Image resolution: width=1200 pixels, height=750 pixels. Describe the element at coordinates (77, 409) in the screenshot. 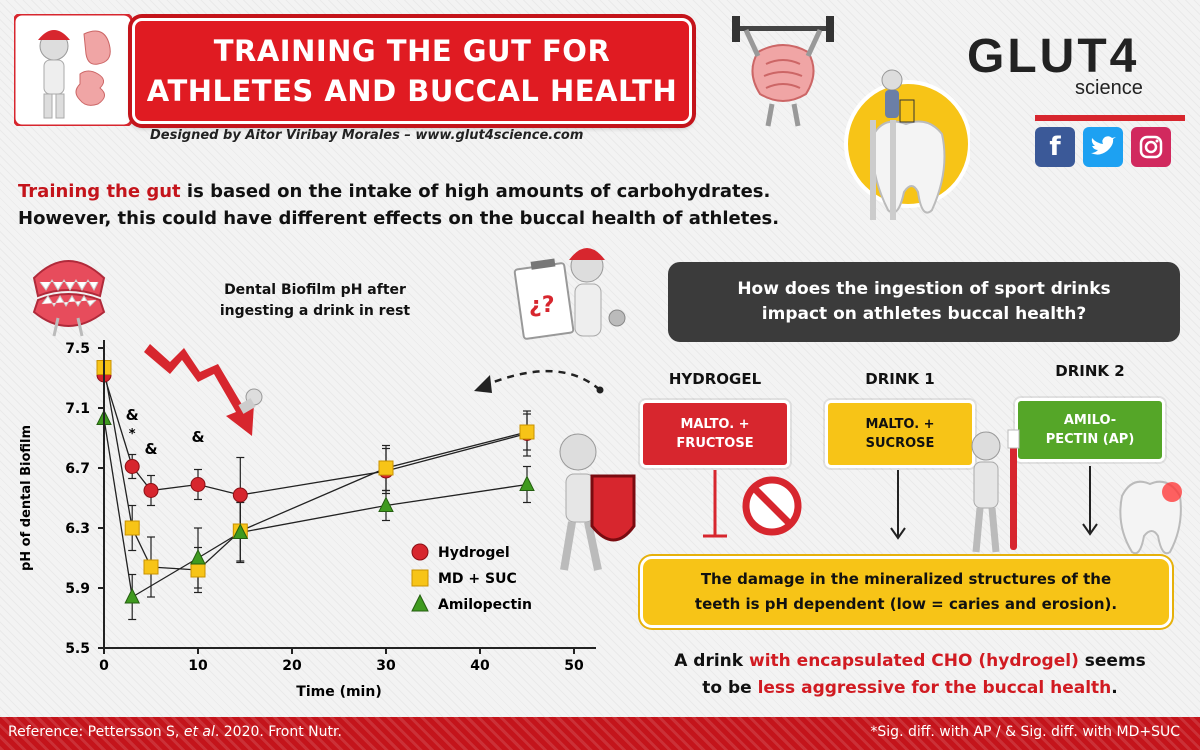

I see `y-tick-label: 7.1` at that location.